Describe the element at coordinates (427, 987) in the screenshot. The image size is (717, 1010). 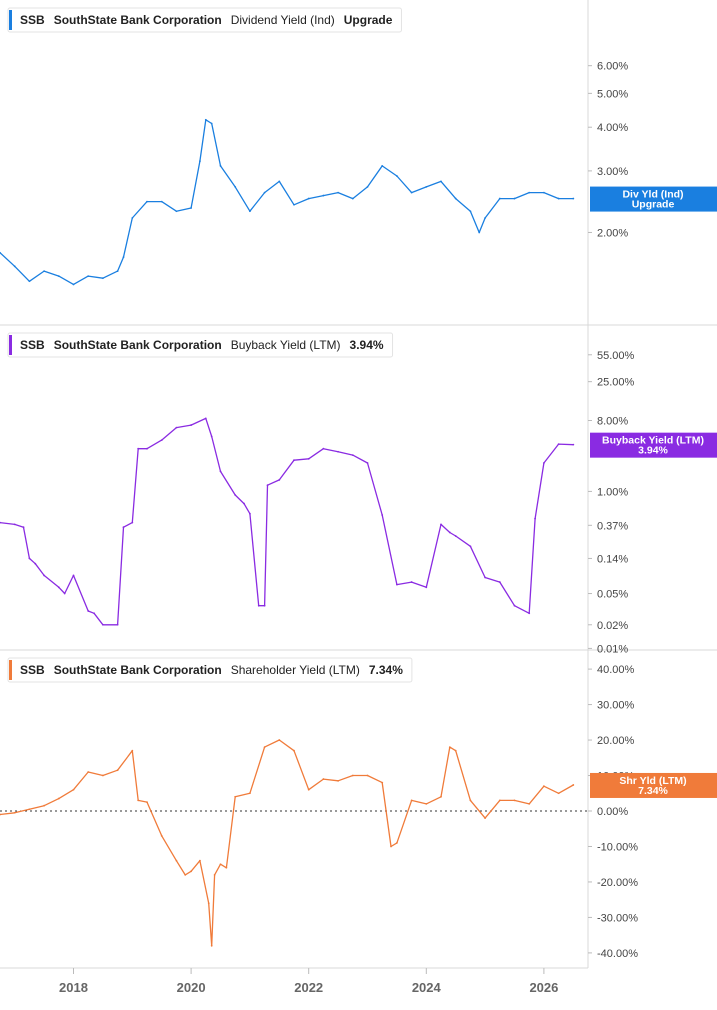
I see `x-tick-label: 2024` at that location.